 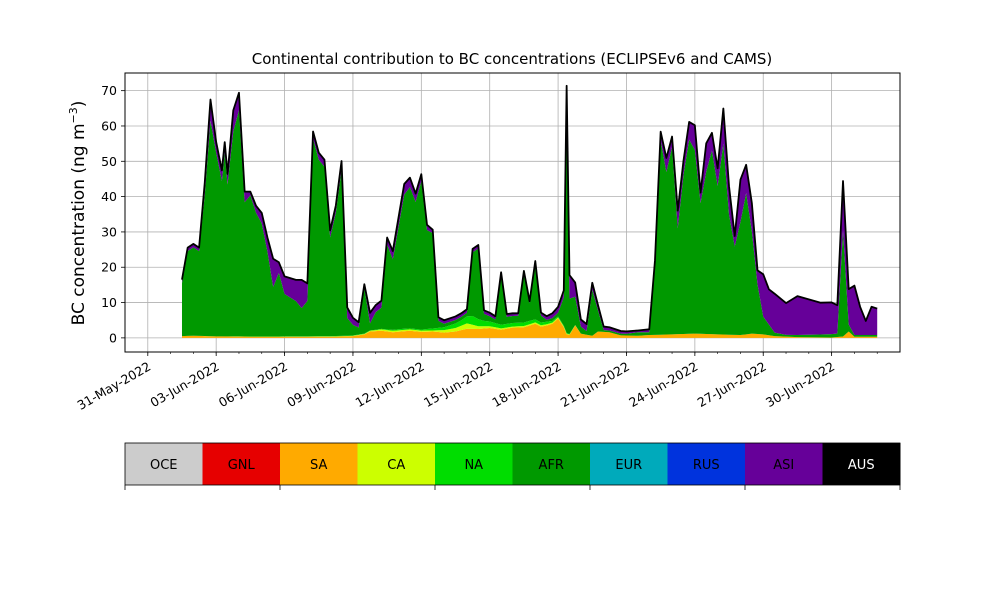 What do you see at coordinates (800, 384) in the screenshot?
I see `x-tick-label: 30-Jun-2022` at bounding box center [800, 384].